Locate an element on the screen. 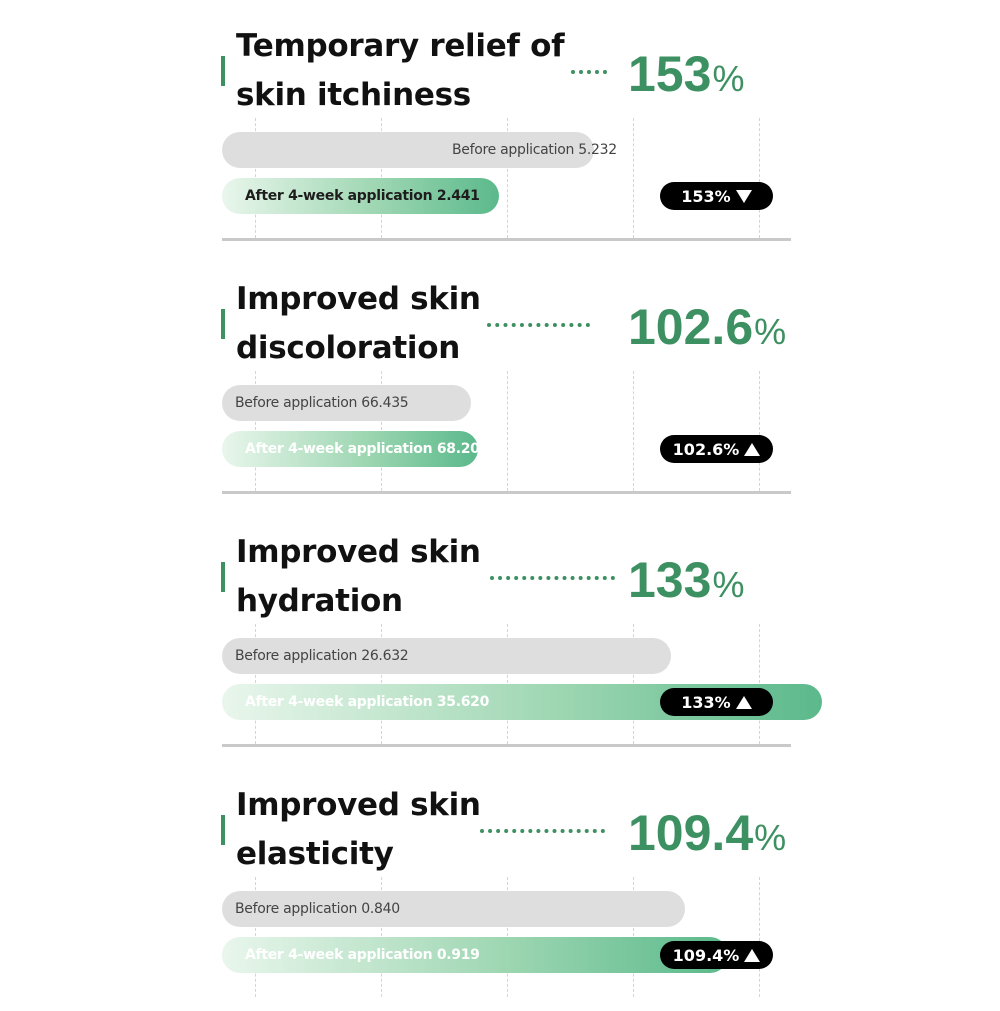 The height and width of the screenshot is (1011, 1000). change-badge-text: 153% is located at coordinates (706, 196).